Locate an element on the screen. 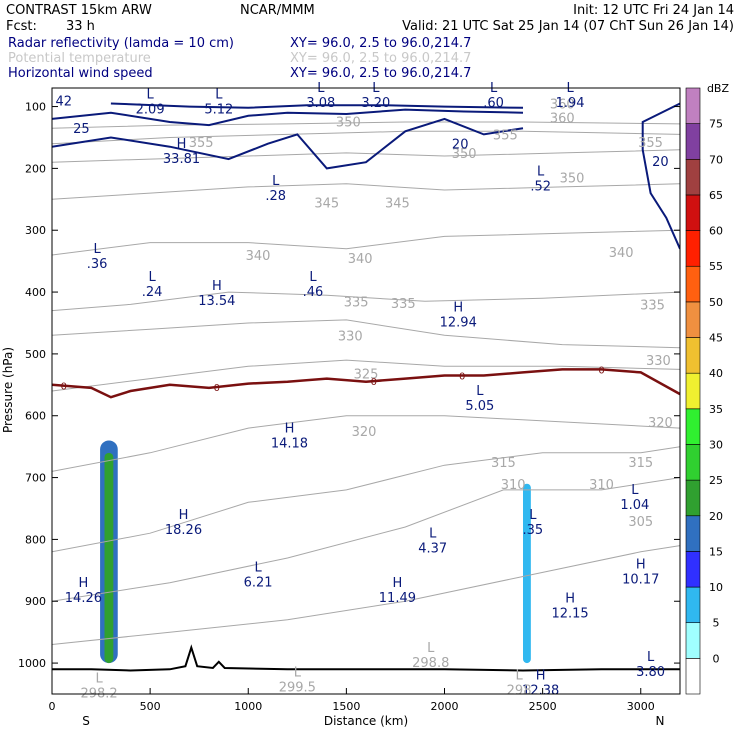 This screenshot has height=744, width=740. colorbar-label-45: 45 is located at coordinates (716, 338).